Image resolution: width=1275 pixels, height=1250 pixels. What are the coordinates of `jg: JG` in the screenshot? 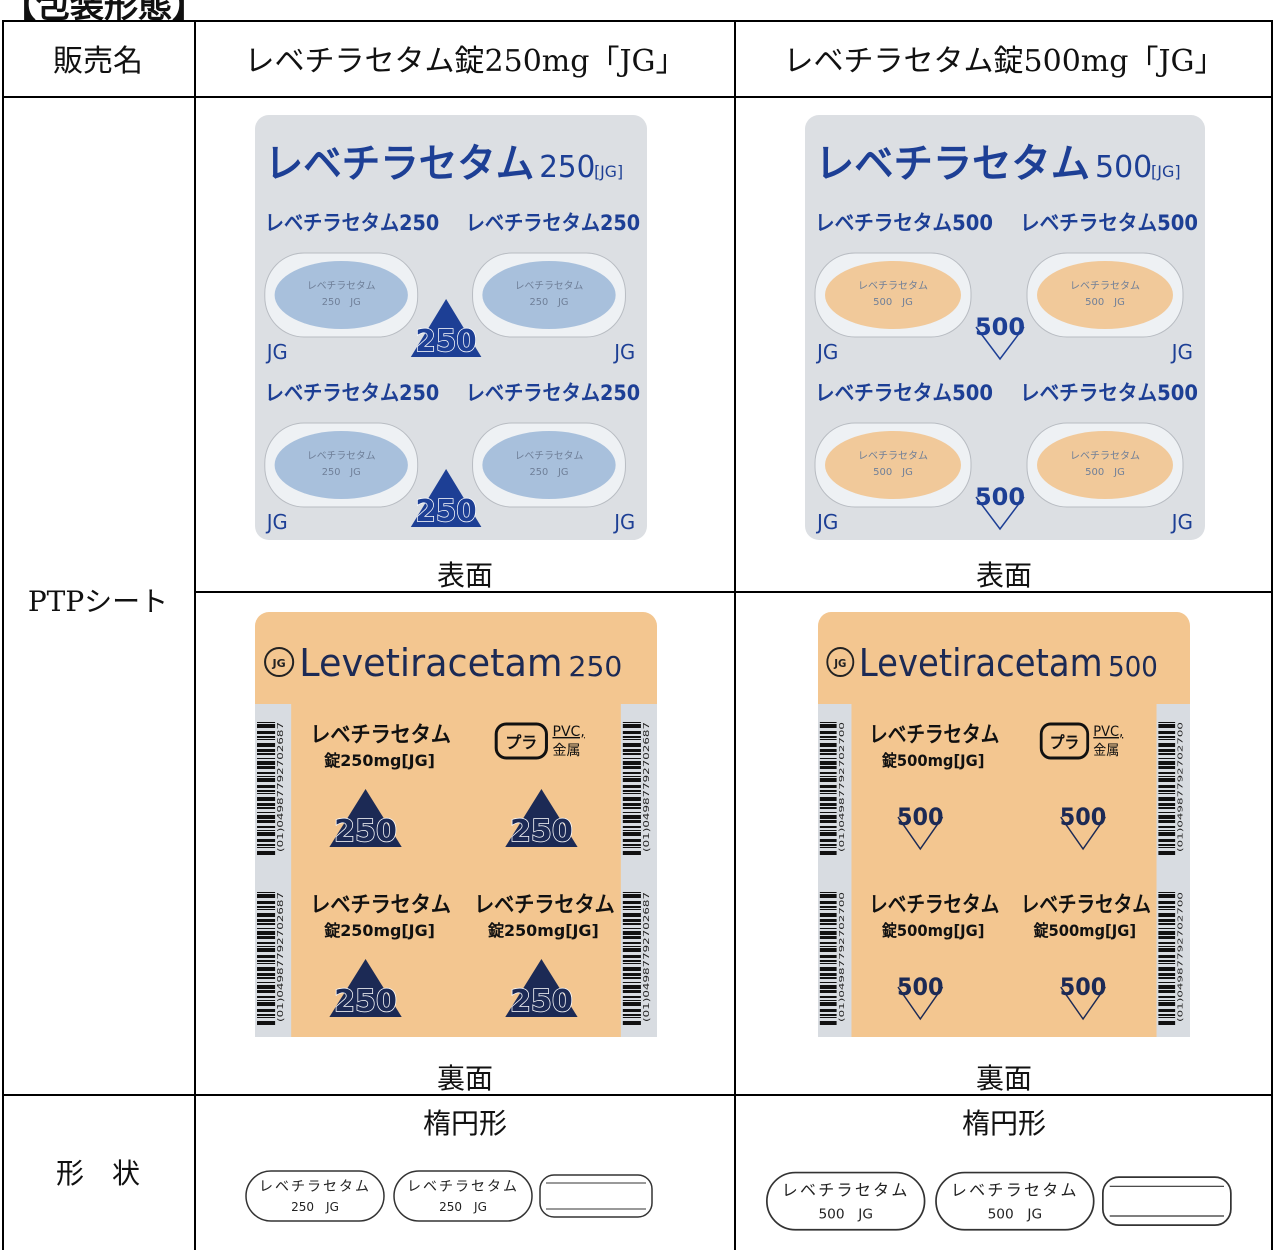 It's located at (623, 522).